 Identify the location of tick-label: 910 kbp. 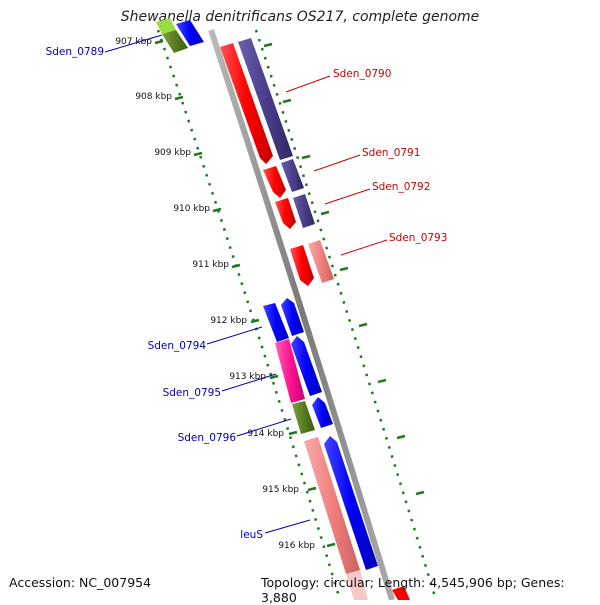
(191, 209).